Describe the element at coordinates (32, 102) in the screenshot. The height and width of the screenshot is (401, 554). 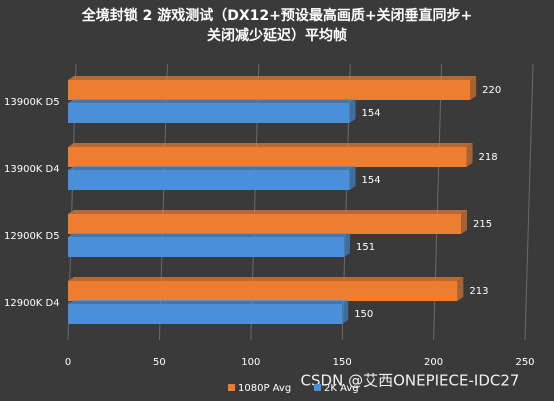
I see `y-tick-label: 13900K D5` at that location.